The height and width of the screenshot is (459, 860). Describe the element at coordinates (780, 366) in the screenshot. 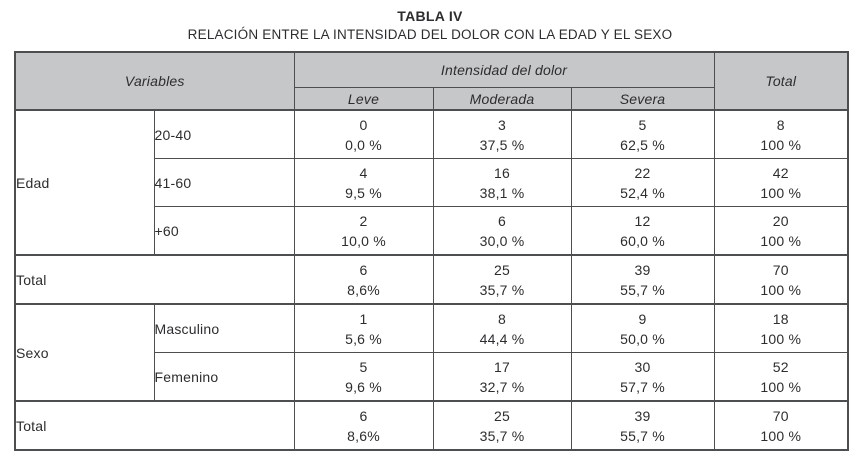

I see `count-value: 52` at that location.